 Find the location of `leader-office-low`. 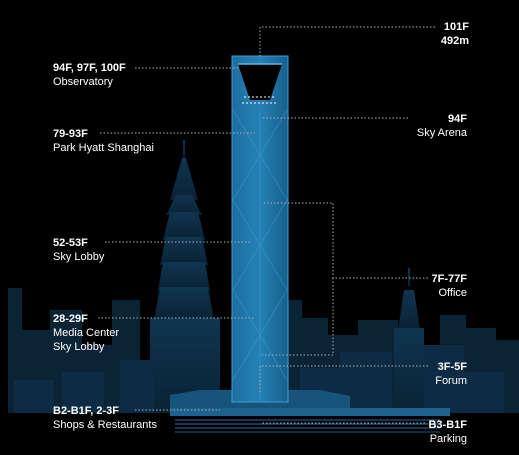

leader-office-low is located at coordinates (298, 317).